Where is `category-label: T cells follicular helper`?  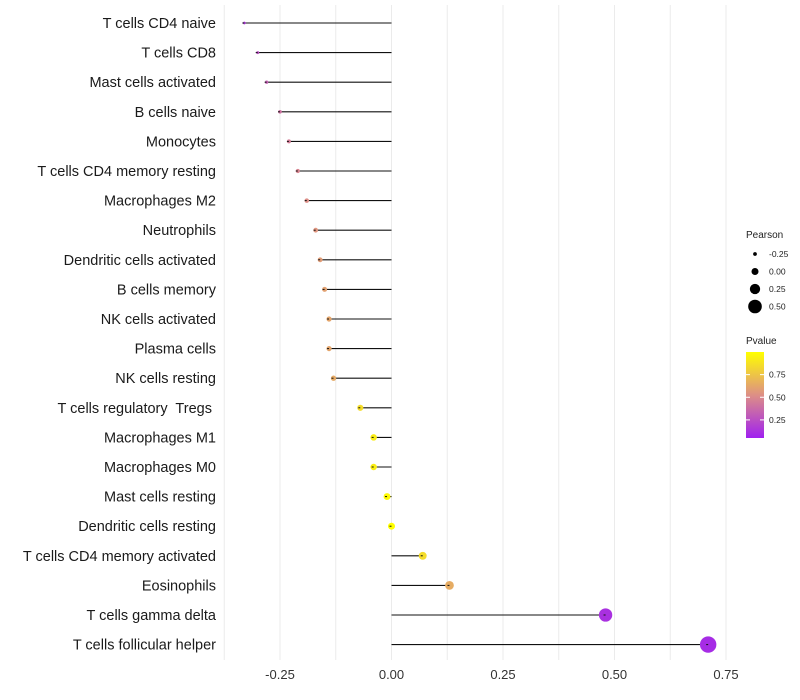 category-label: T cells follicular helper is located at coordinates (144, 646).